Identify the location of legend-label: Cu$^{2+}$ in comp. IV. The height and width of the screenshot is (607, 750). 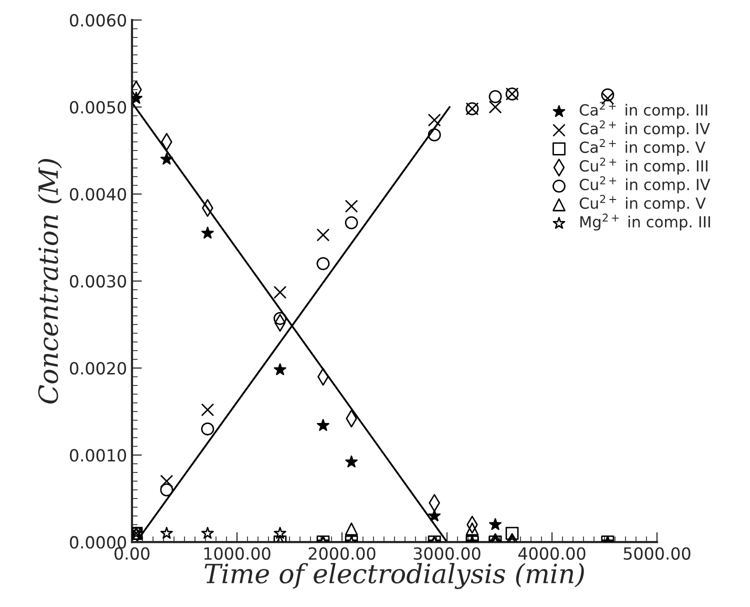
(645, 185).